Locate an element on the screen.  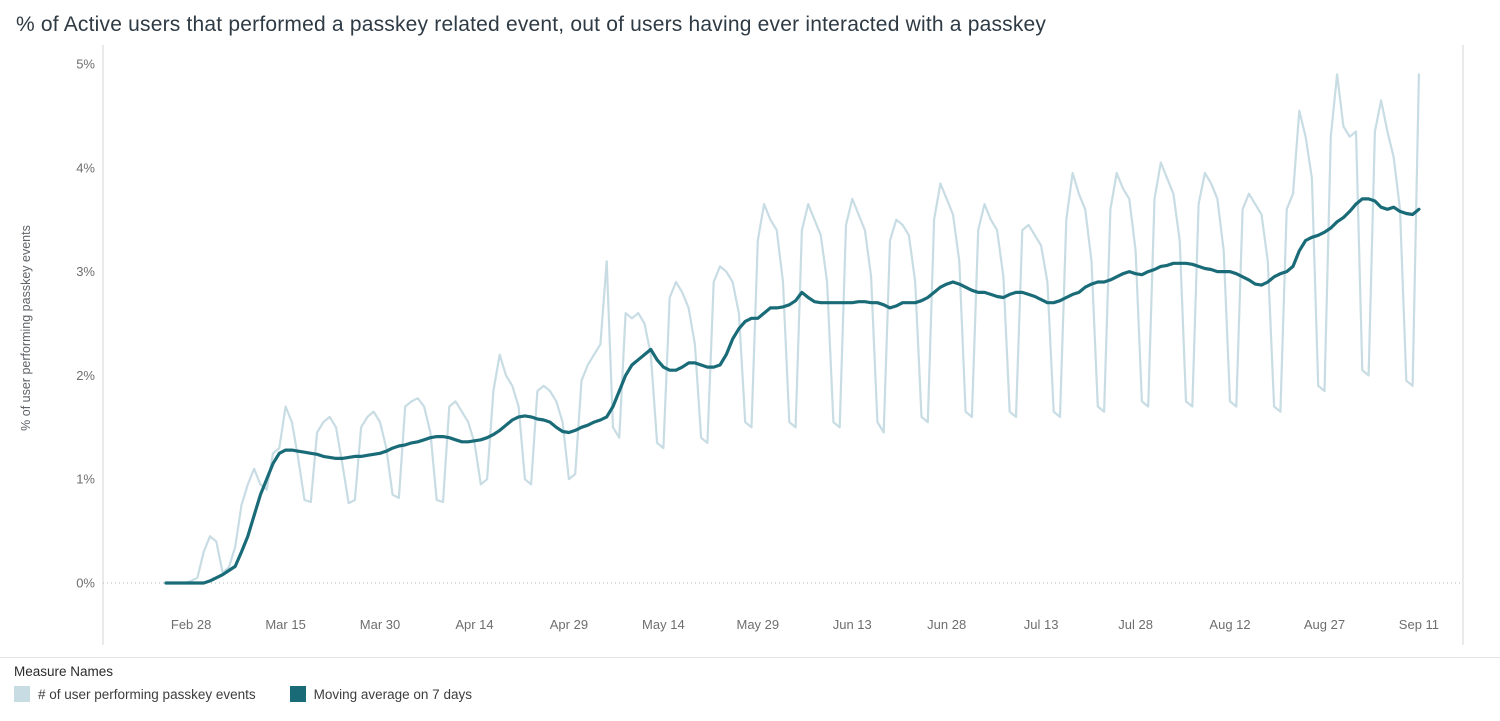
legend-item-label: Moving average on 7 days is located at coordinates (392, 694).